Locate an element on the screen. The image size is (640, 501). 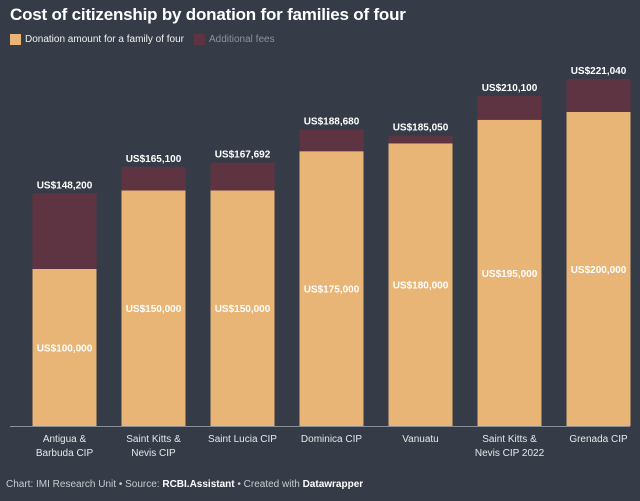
legend-label-fees: Additional fees is located at coordinates (241, 39).